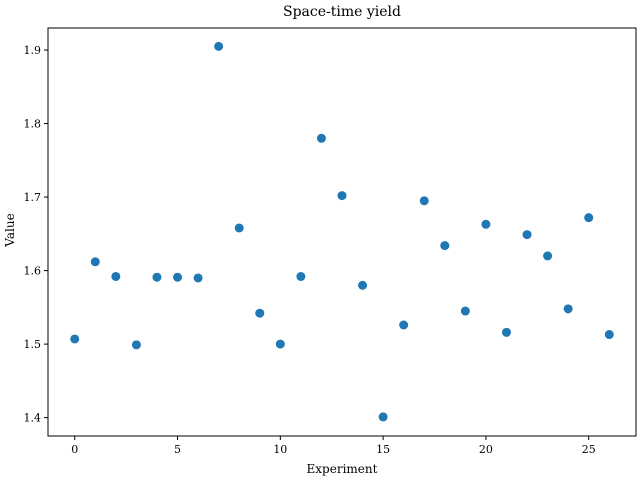 This screenshot has height=480, width=640. Describe the element at coordinates (342, 469) in the screenshot. I see `x-axis-label: Experiment` at that location.